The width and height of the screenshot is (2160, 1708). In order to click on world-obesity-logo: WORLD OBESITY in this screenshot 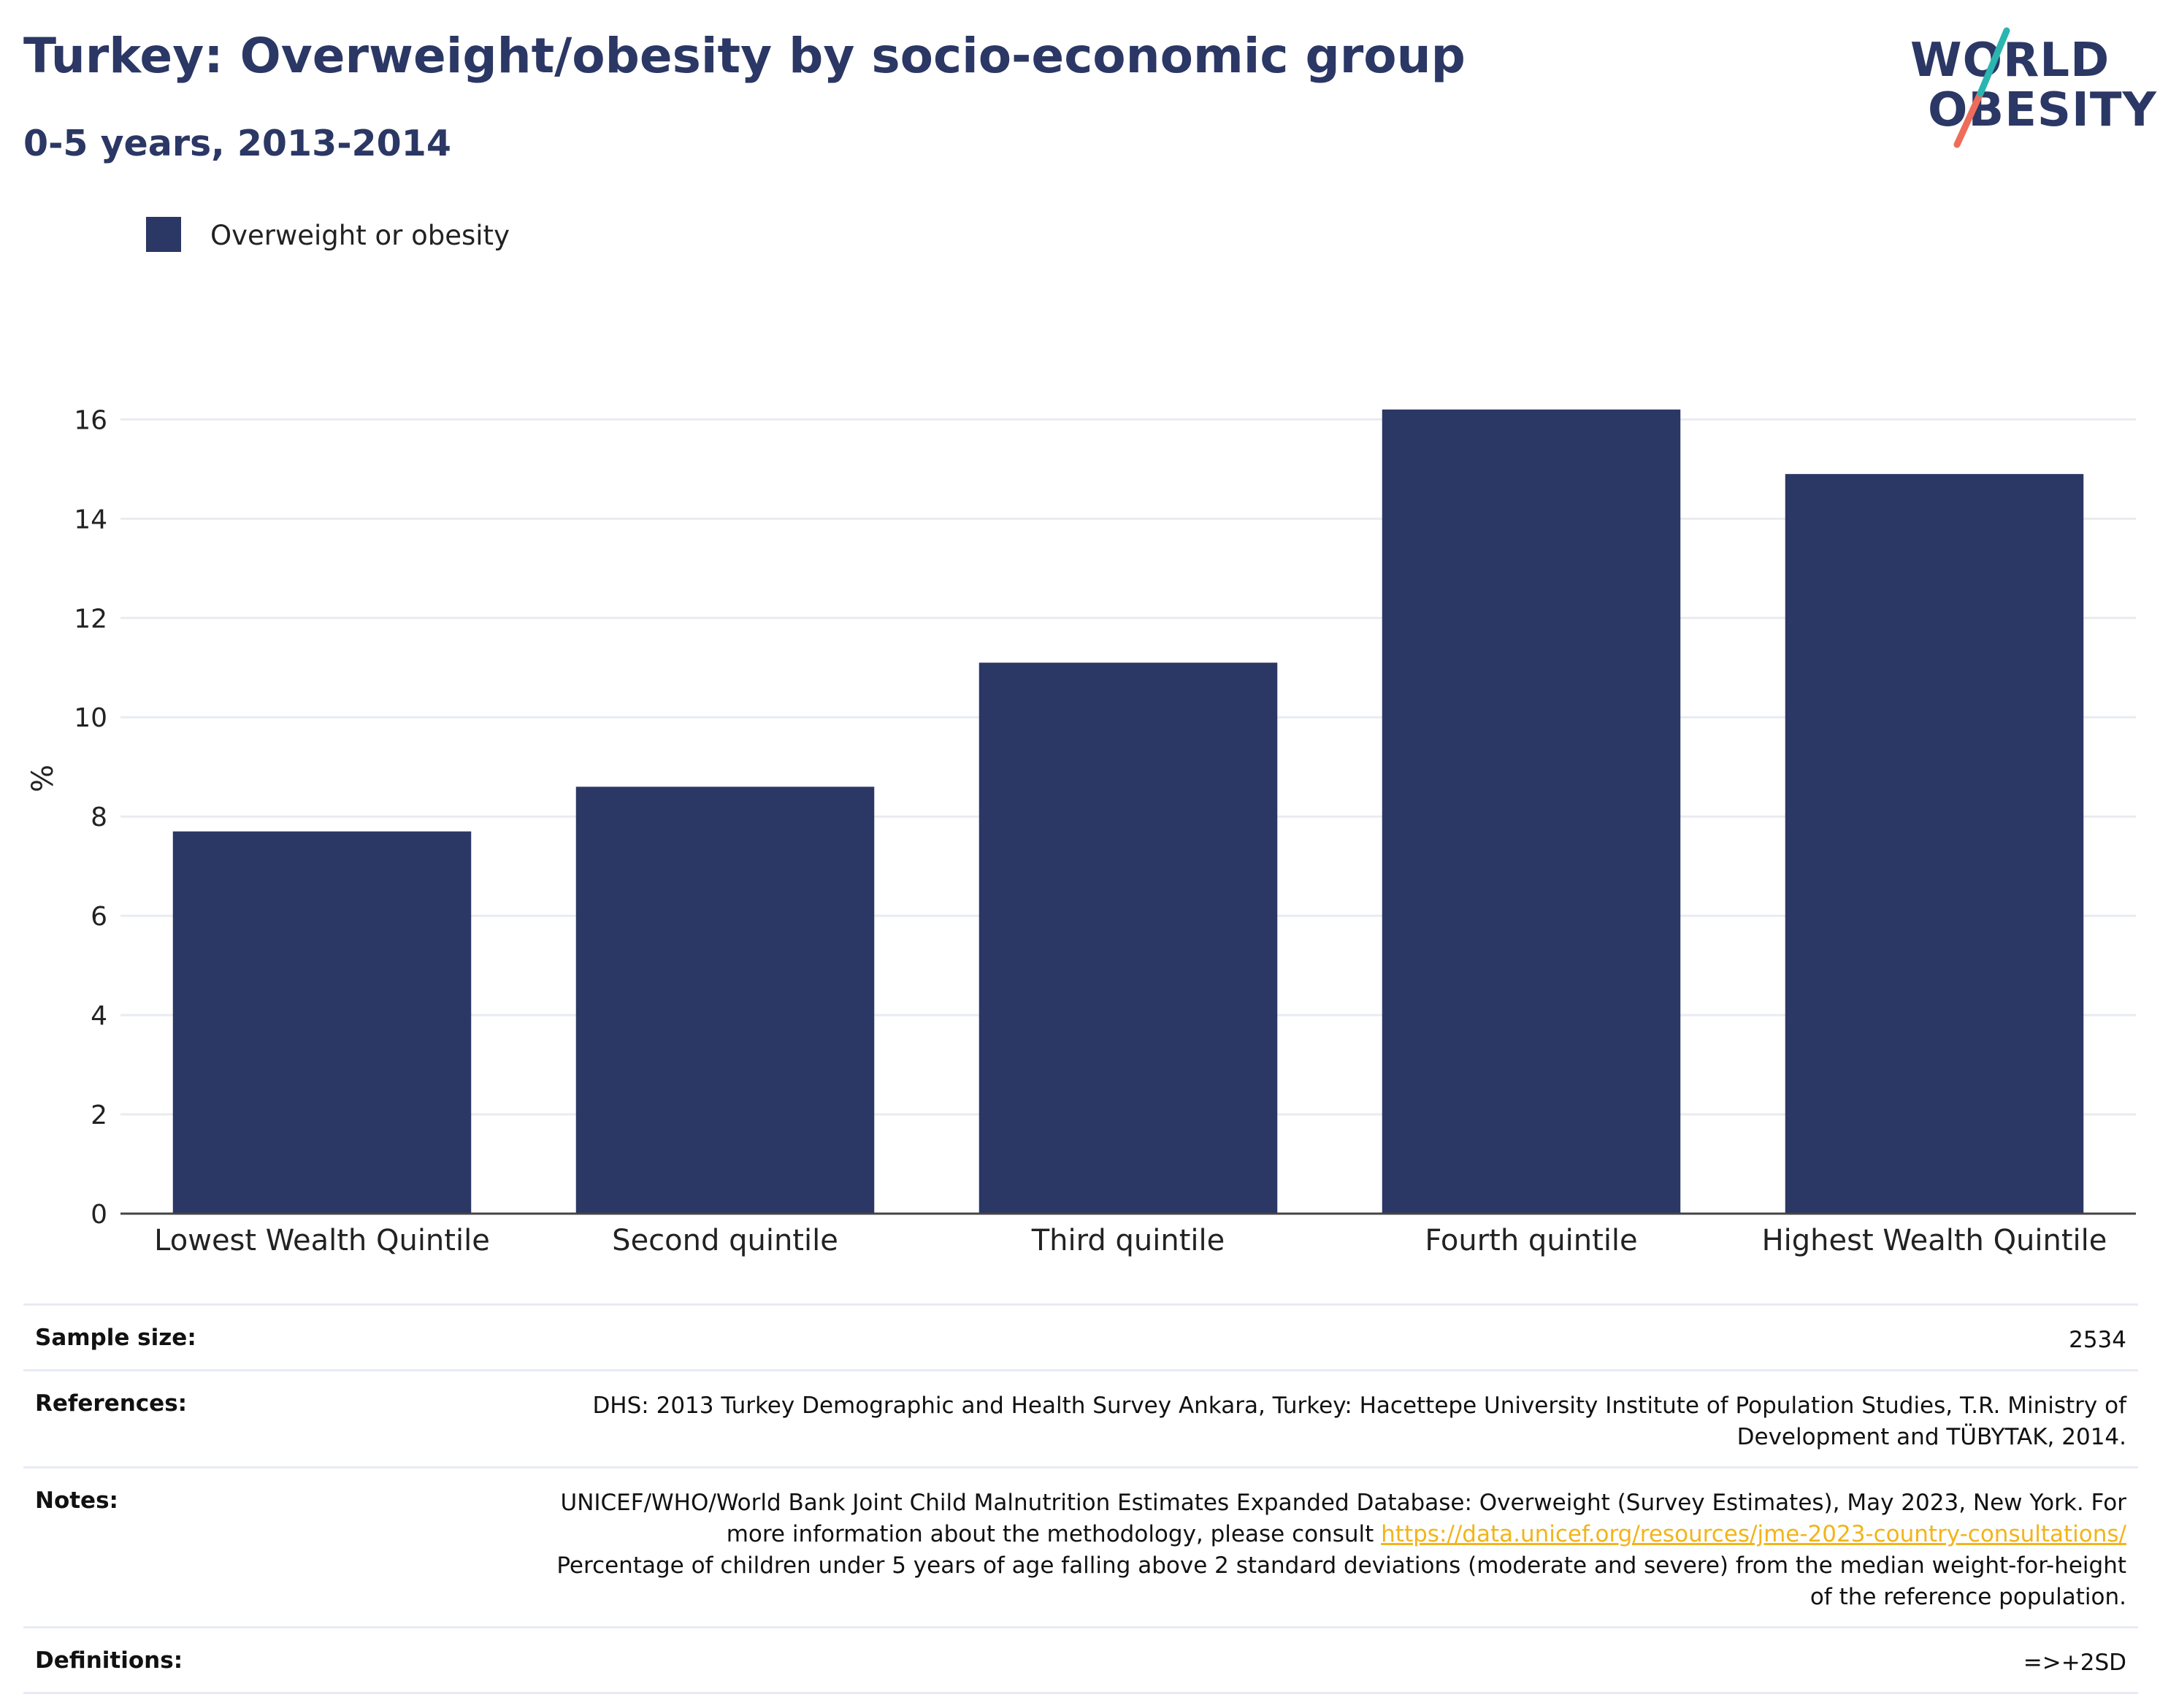, I will do `click(2028, 86)`.